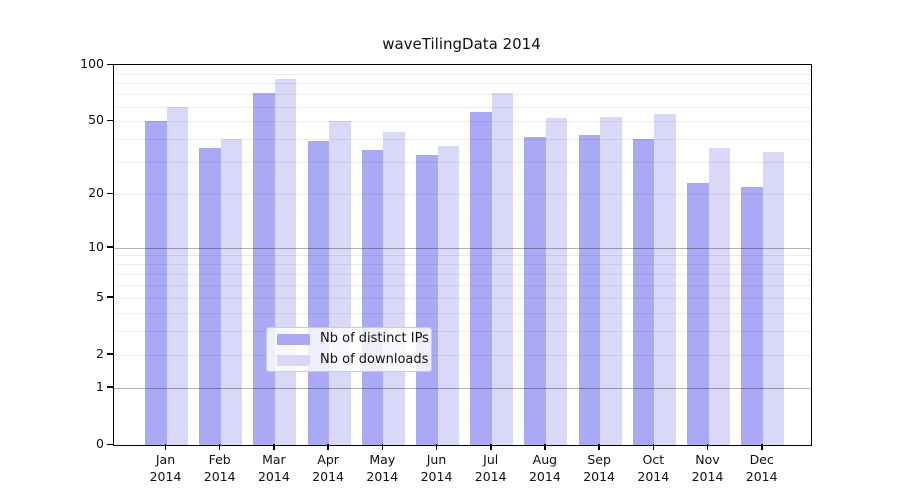 The width and height of the screenshot is (900, 500). I want to click on bar-distinct-ips-jul, so click(481, 278).